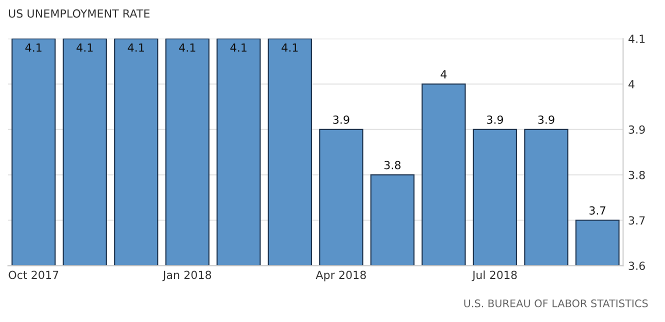  Describe the element at coordinates (341, 276) in the screenshot. I see `x-tick-label: Apr 2018` at that location.